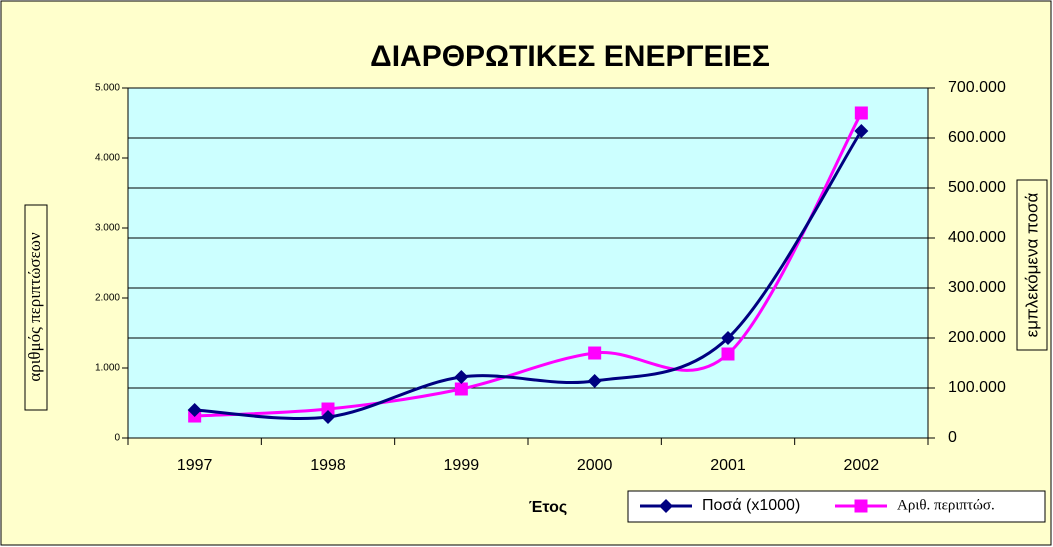  What do you see at coordinates (977, 87) in the screenshot?
I see `y2-tick-label: 700.000` at bounding box center [977, 87].